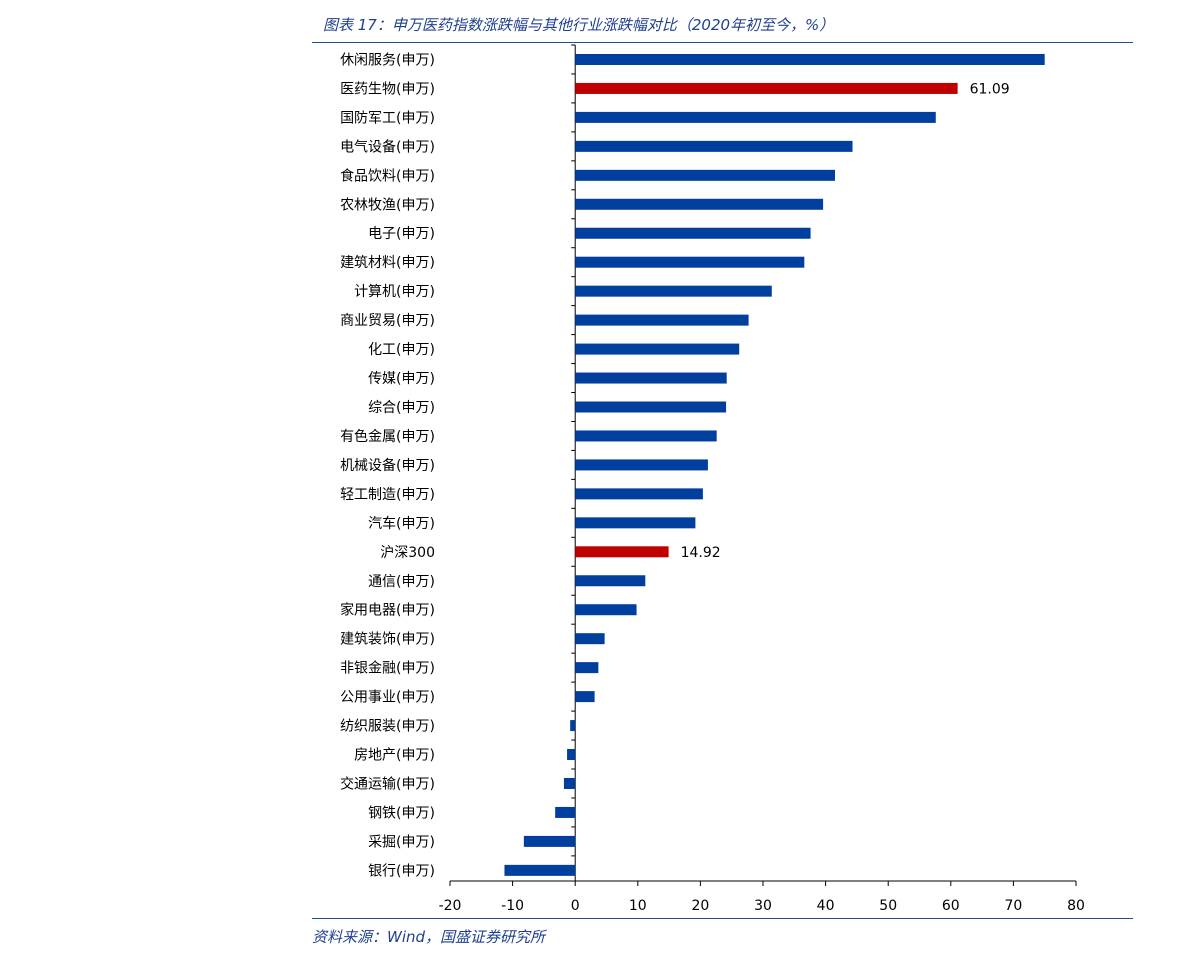  Describe the element at coordinates (401, 871) in the screenshot. I see `category-label: 银行(申万)` at that location.